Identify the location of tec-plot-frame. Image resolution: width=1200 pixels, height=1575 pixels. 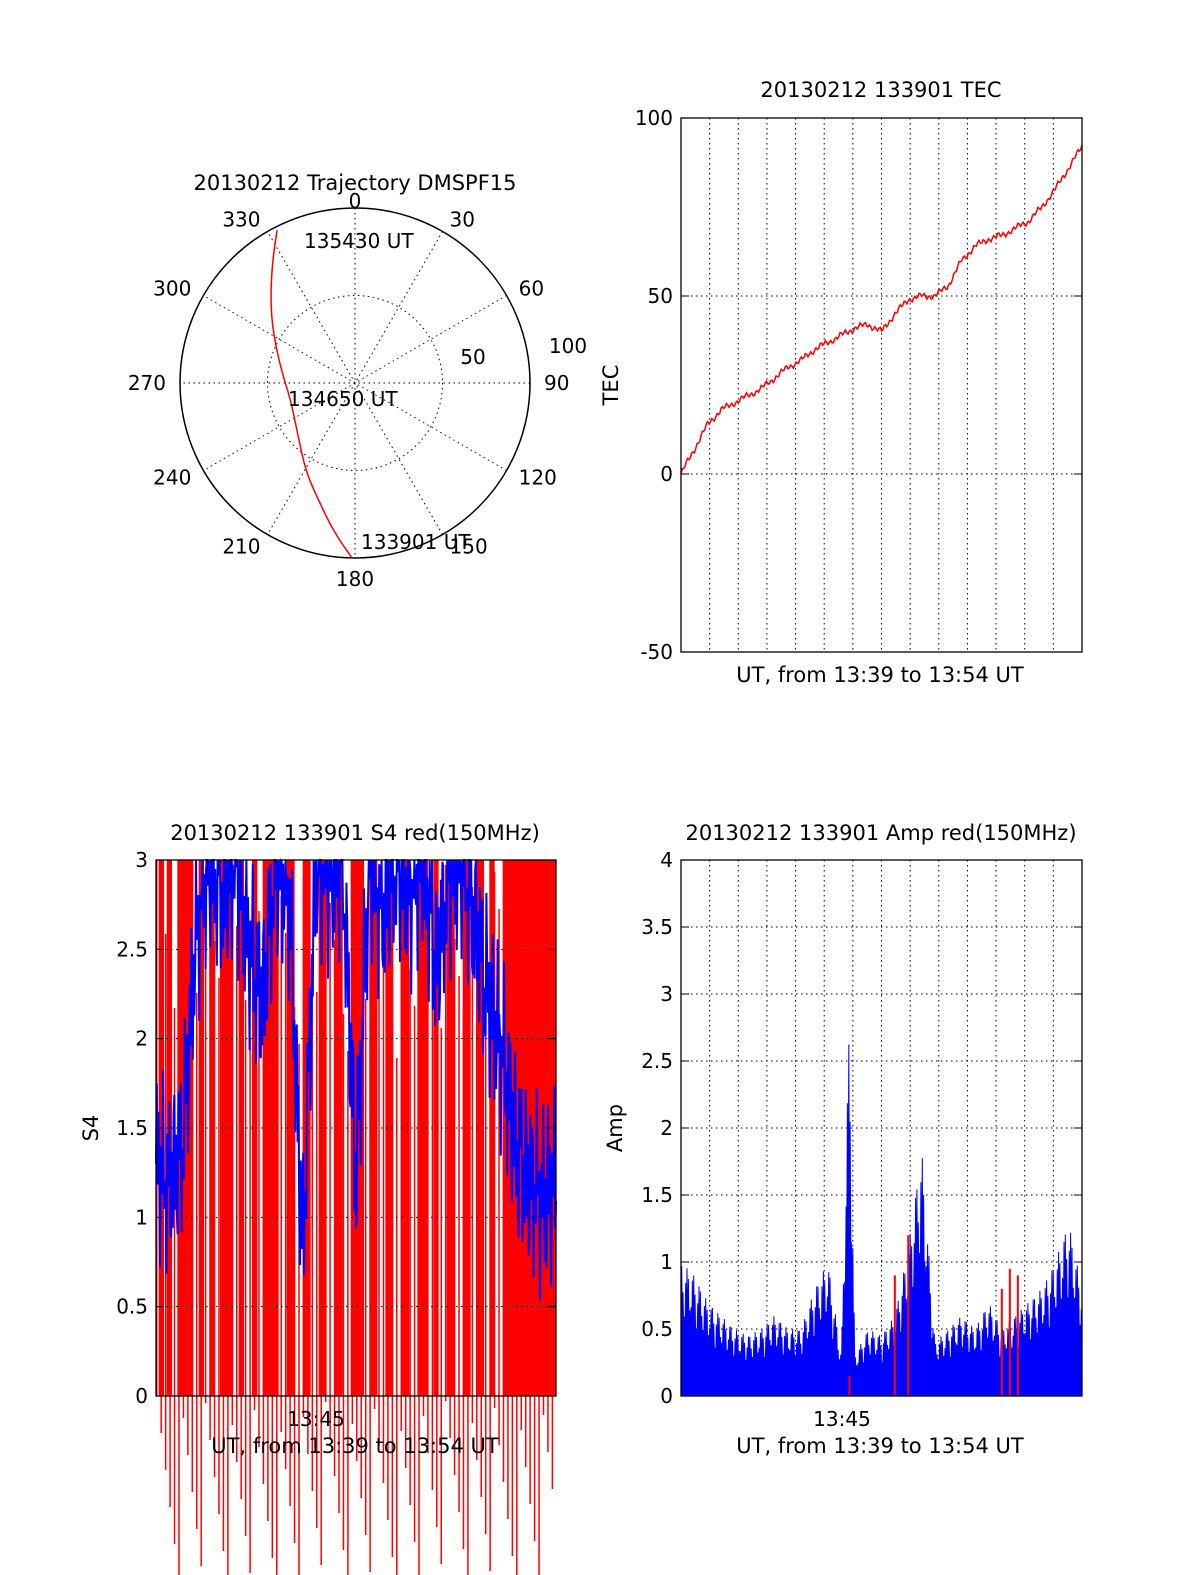
(881, 385).